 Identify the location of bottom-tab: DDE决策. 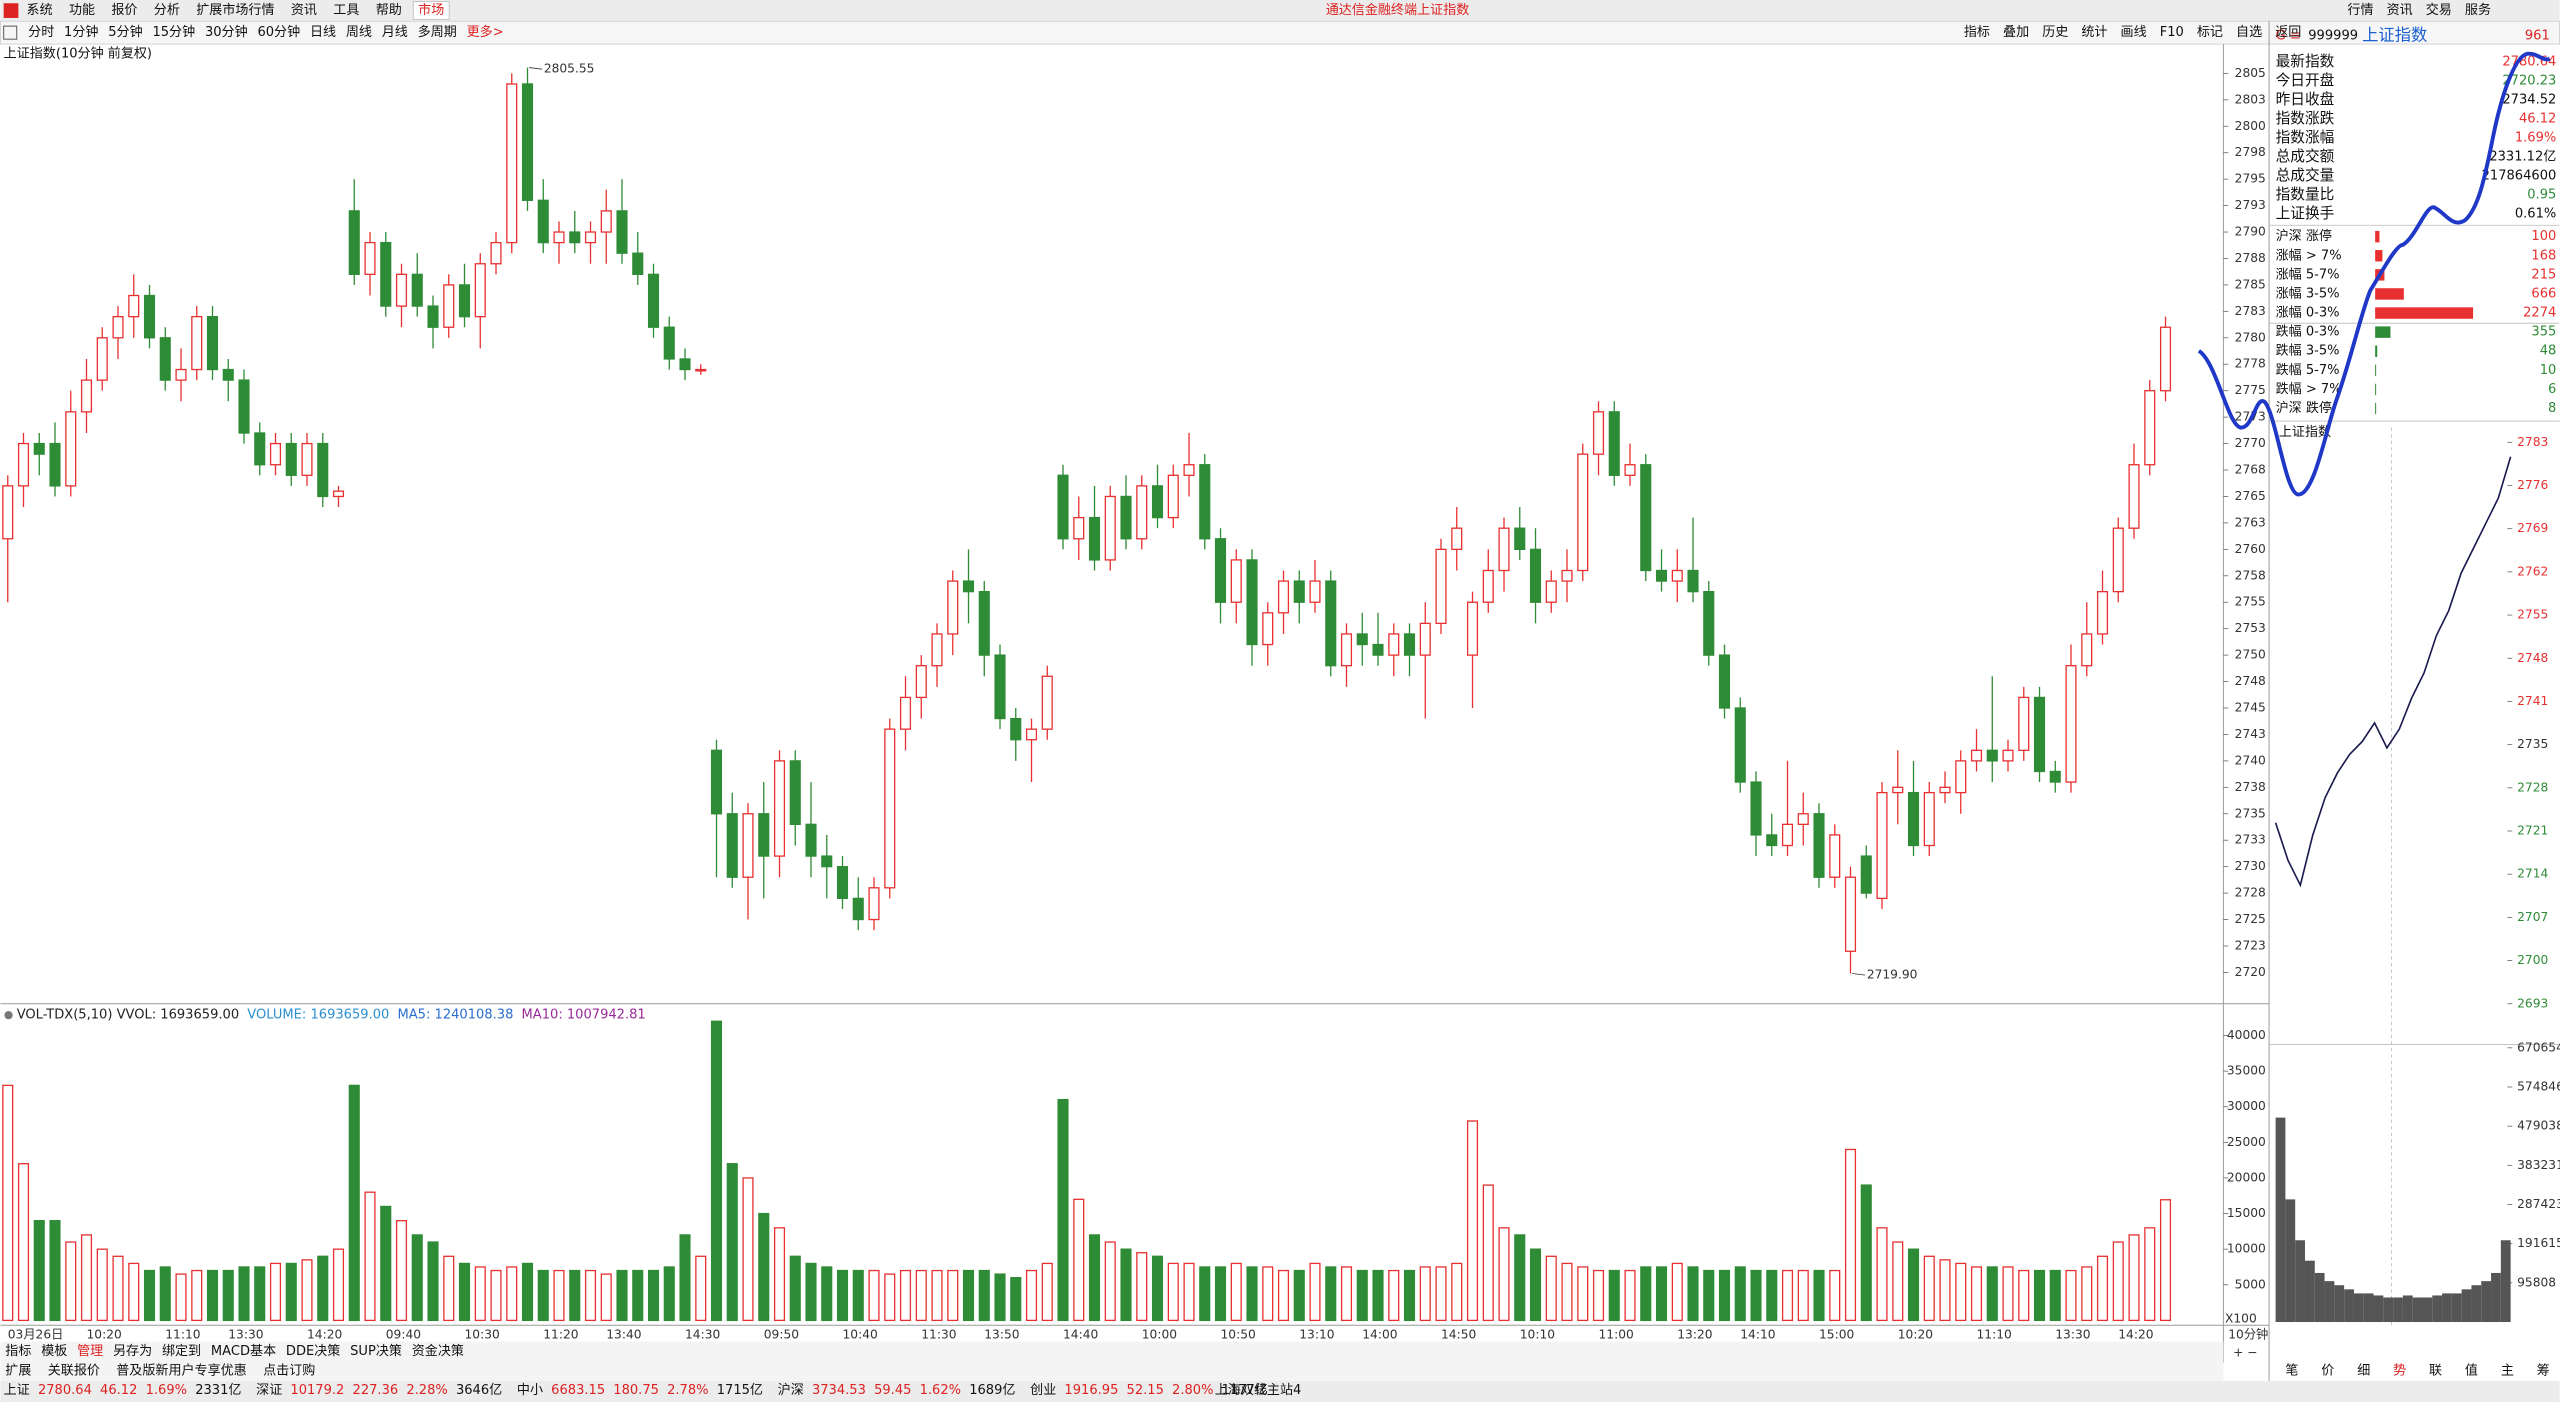
(313, 1351).